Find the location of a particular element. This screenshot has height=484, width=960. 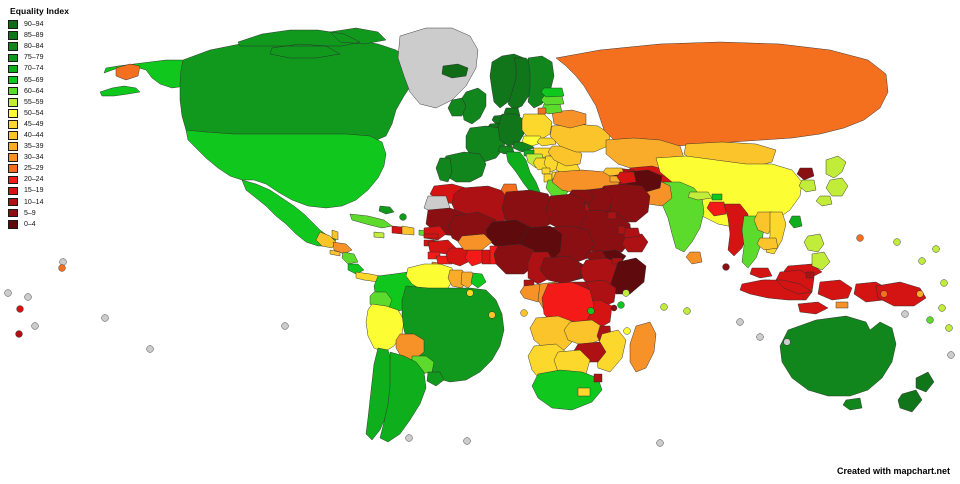

region-eswatini is located at coordinates (598, 378).